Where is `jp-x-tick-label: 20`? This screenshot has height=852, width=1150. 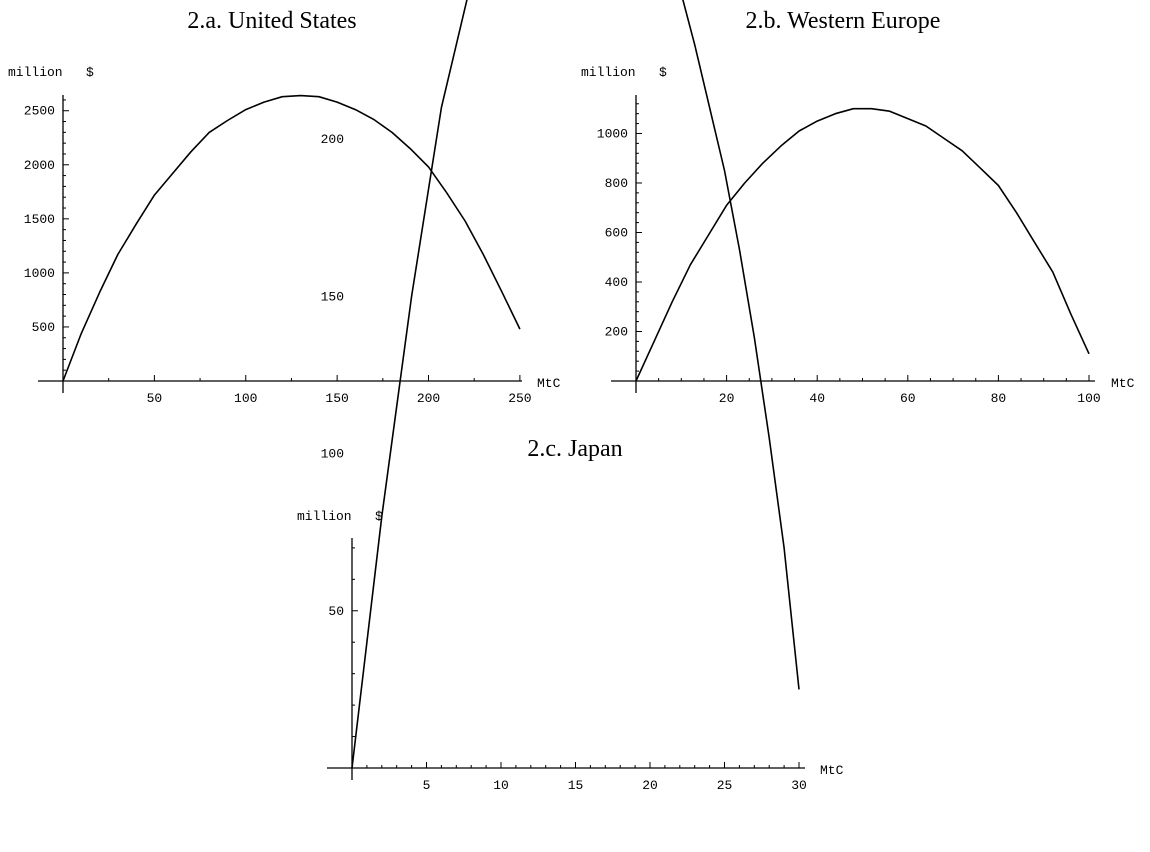 jp-x-tick-label: 20 is located at coordinates (650, 785).